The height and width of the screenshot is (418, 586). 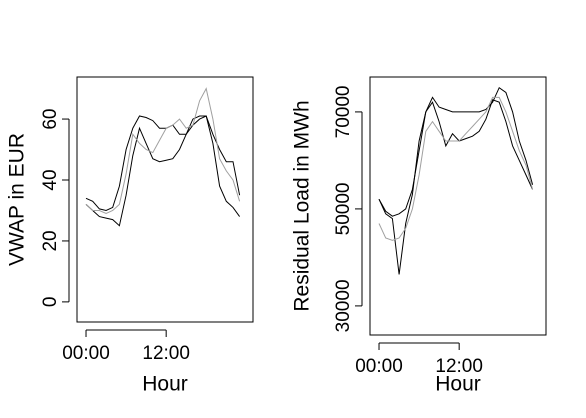 I want to click on y-tick-label: 0, so click(x=50, y=302).